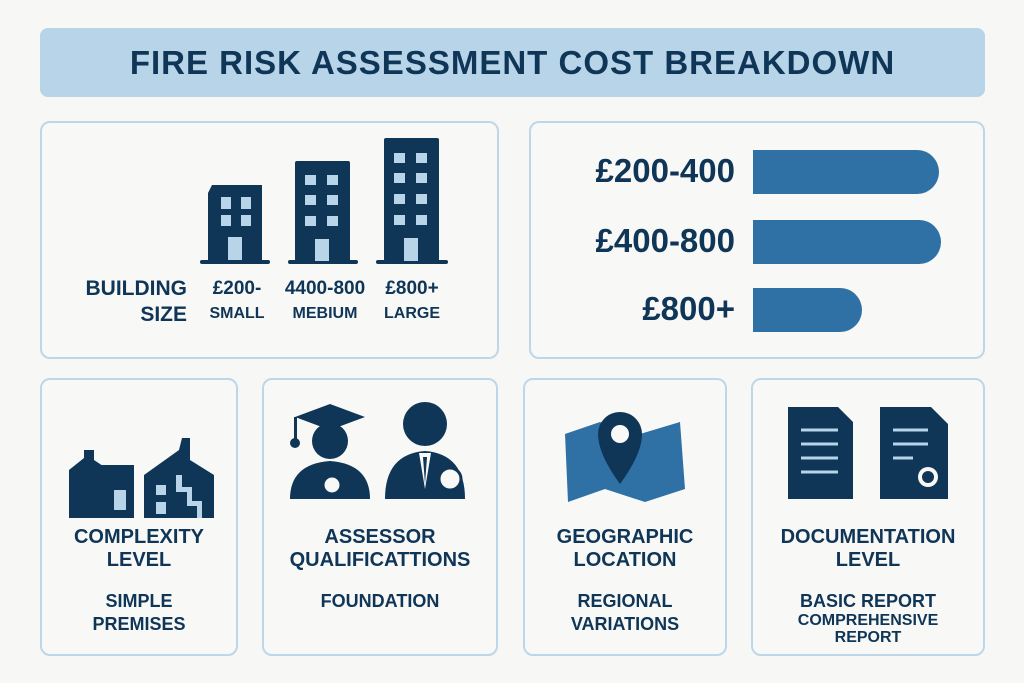 The height and width of the screenshot is (683, 1024). What do you see at coordinates (625, 624) in the screenshot?
I see `factor-detail-line: VARIATIONS` at bounding box center [625, 624].